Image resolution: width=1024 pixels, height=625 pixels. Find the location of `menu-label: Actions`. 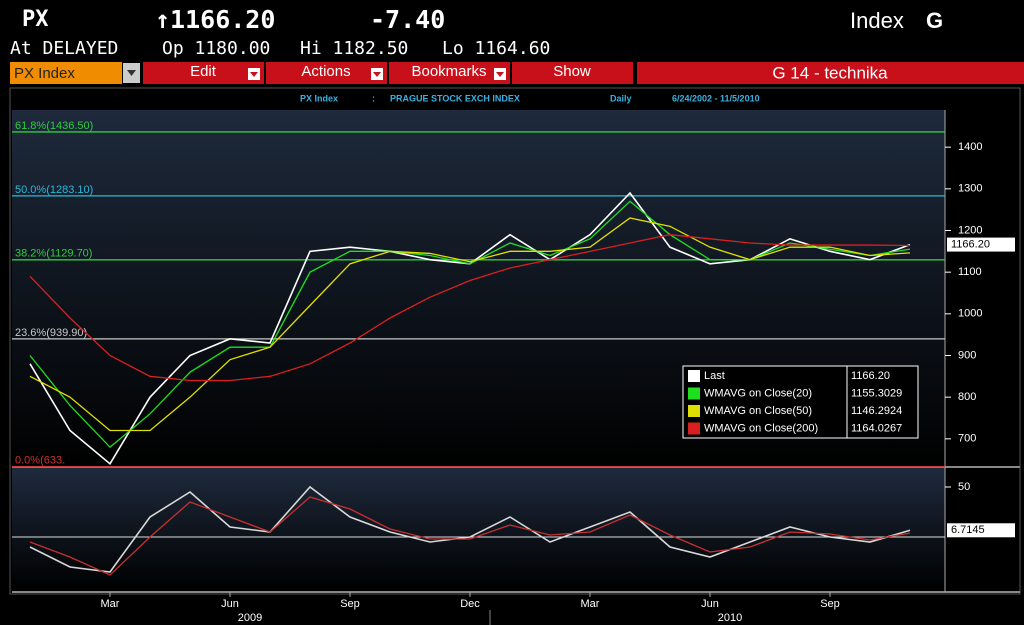

menu-label: Actions is located at coordinates (325, 71).